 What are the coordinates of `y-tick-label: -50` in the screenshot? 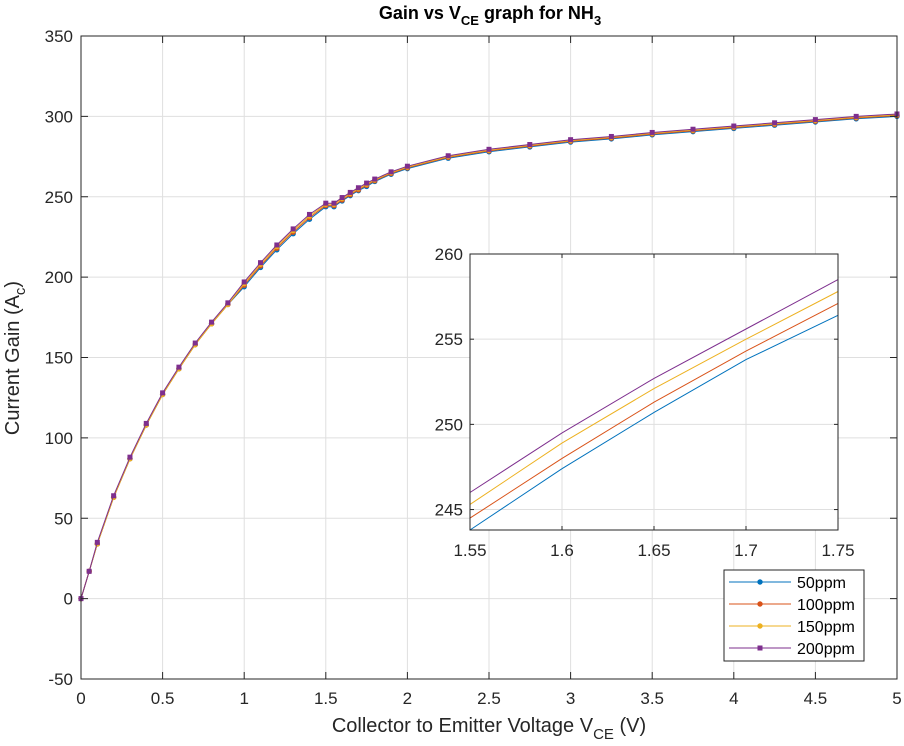 It's located at (60, 679).